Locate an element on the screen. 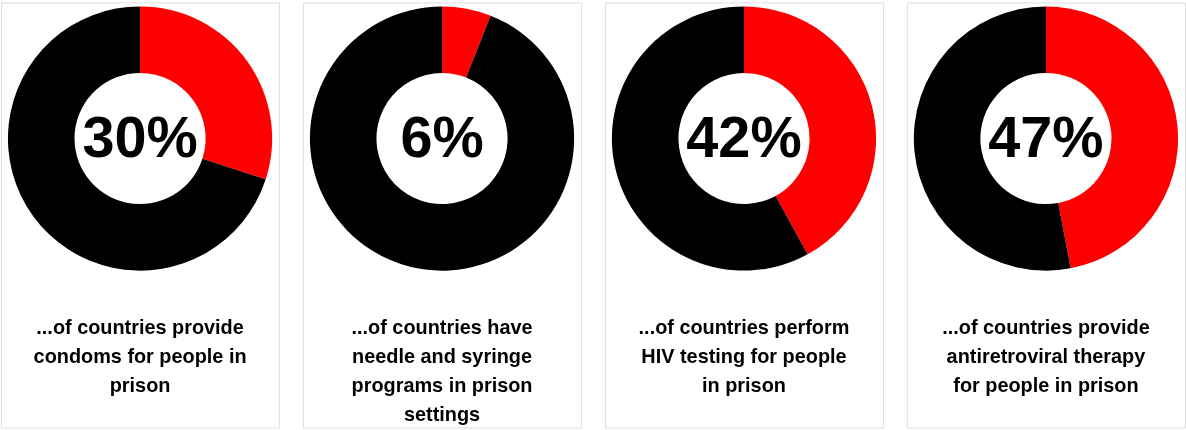 Image resolution: width=1186 pixels, height=430 pixels. text: ...of countries provide antiretroviral therapy for people in prison is located at coordinates (1046, 356).